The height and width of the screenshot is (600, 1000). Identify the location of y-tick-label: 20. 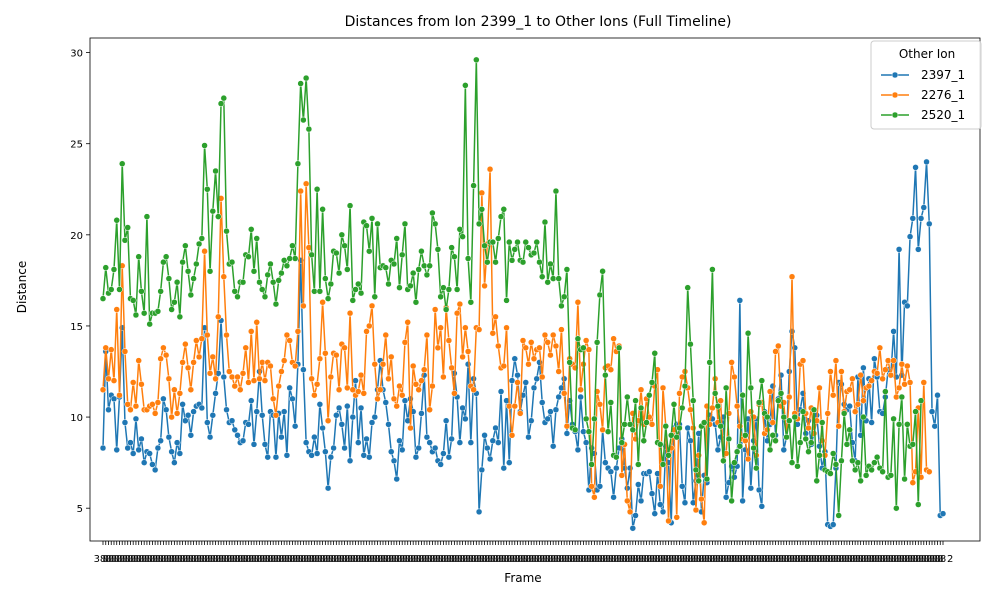
(76, 236).